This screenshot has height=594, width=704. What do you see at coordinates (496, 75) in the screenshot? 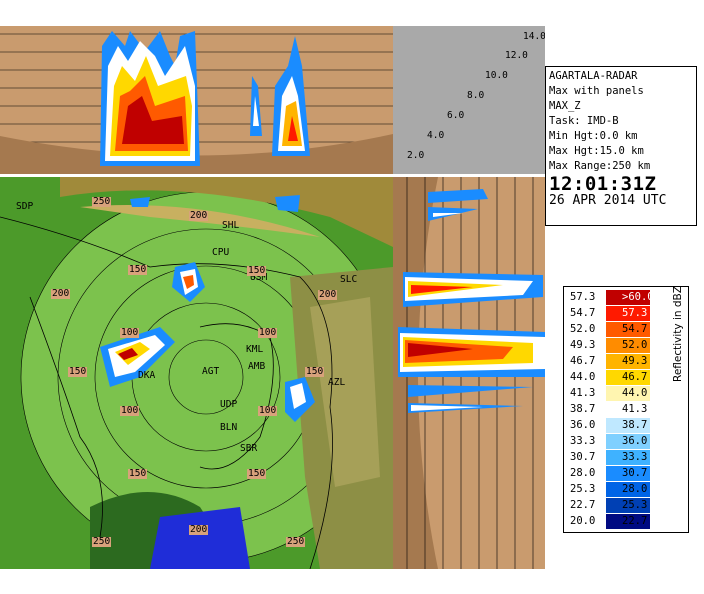
I see `altitude-label-10: 10.0` at bounding box center [496, 75].